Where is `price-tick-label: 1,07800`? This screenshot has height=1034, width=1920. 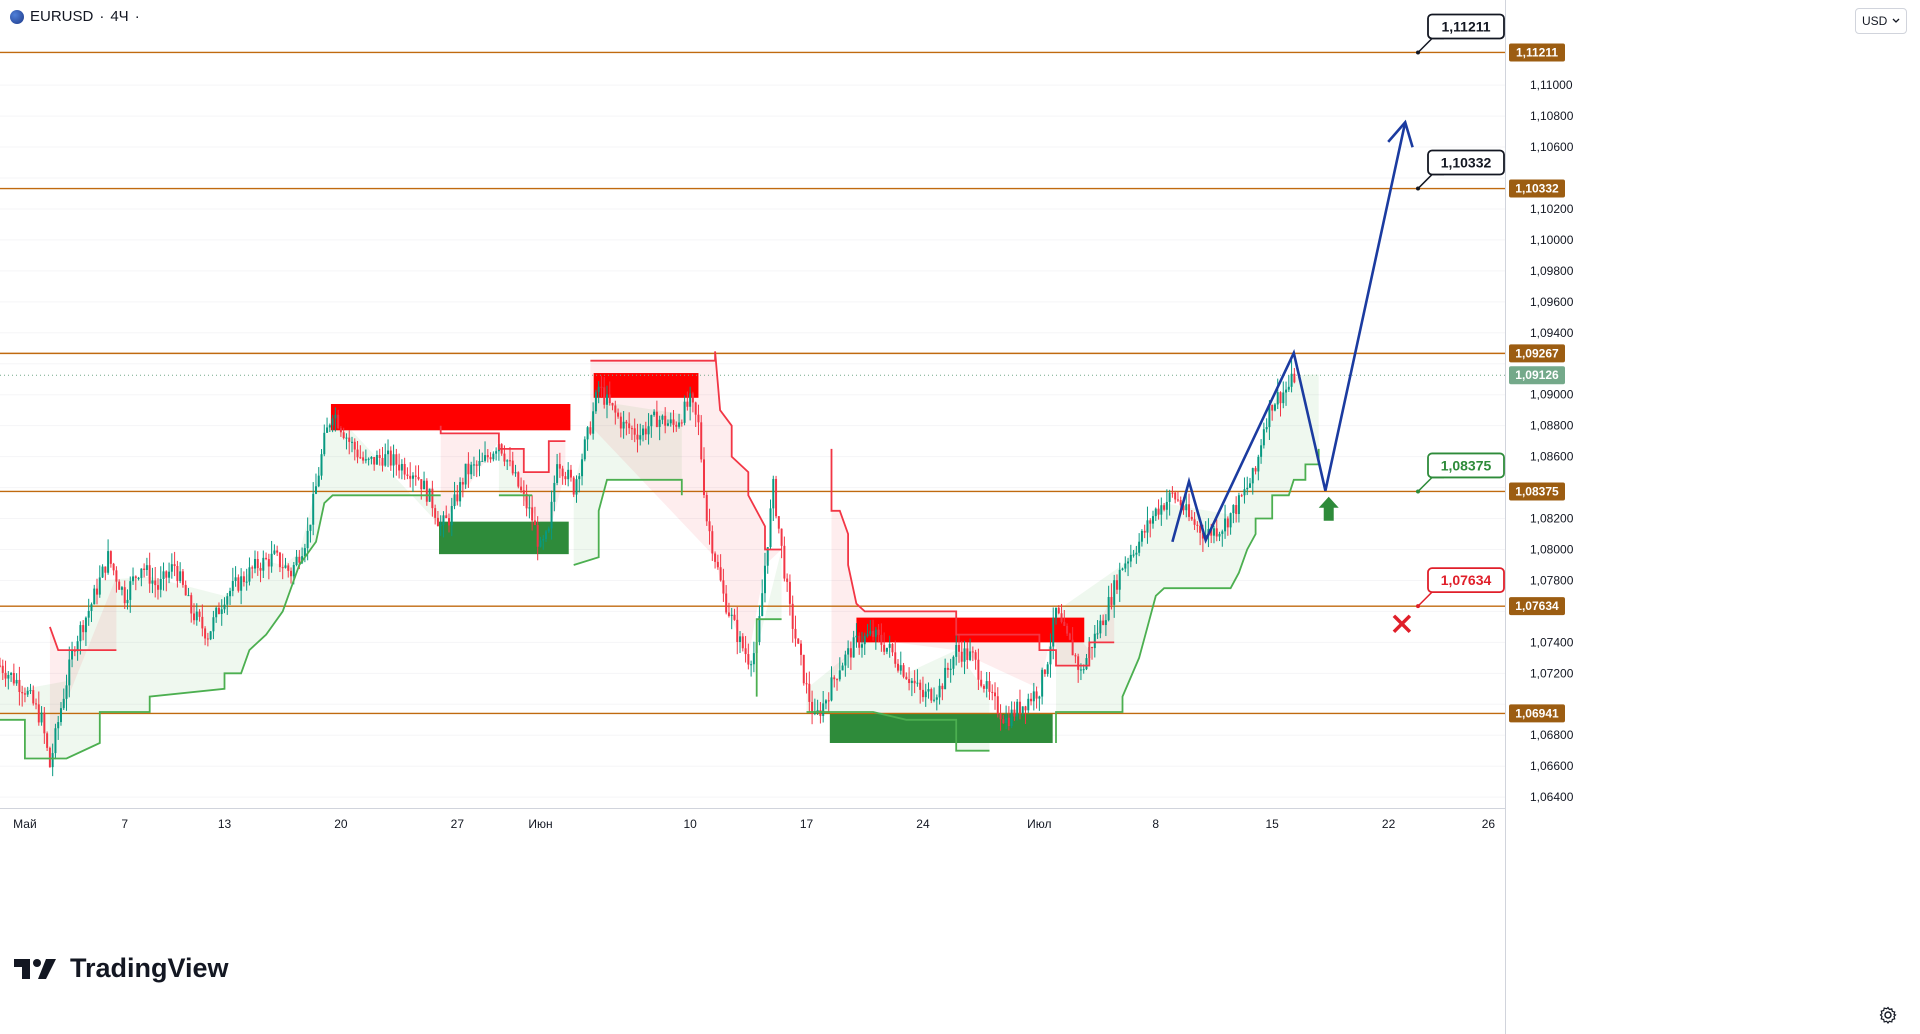
price-tick-label: 1,07800 is located at coordinates (1552, 580).